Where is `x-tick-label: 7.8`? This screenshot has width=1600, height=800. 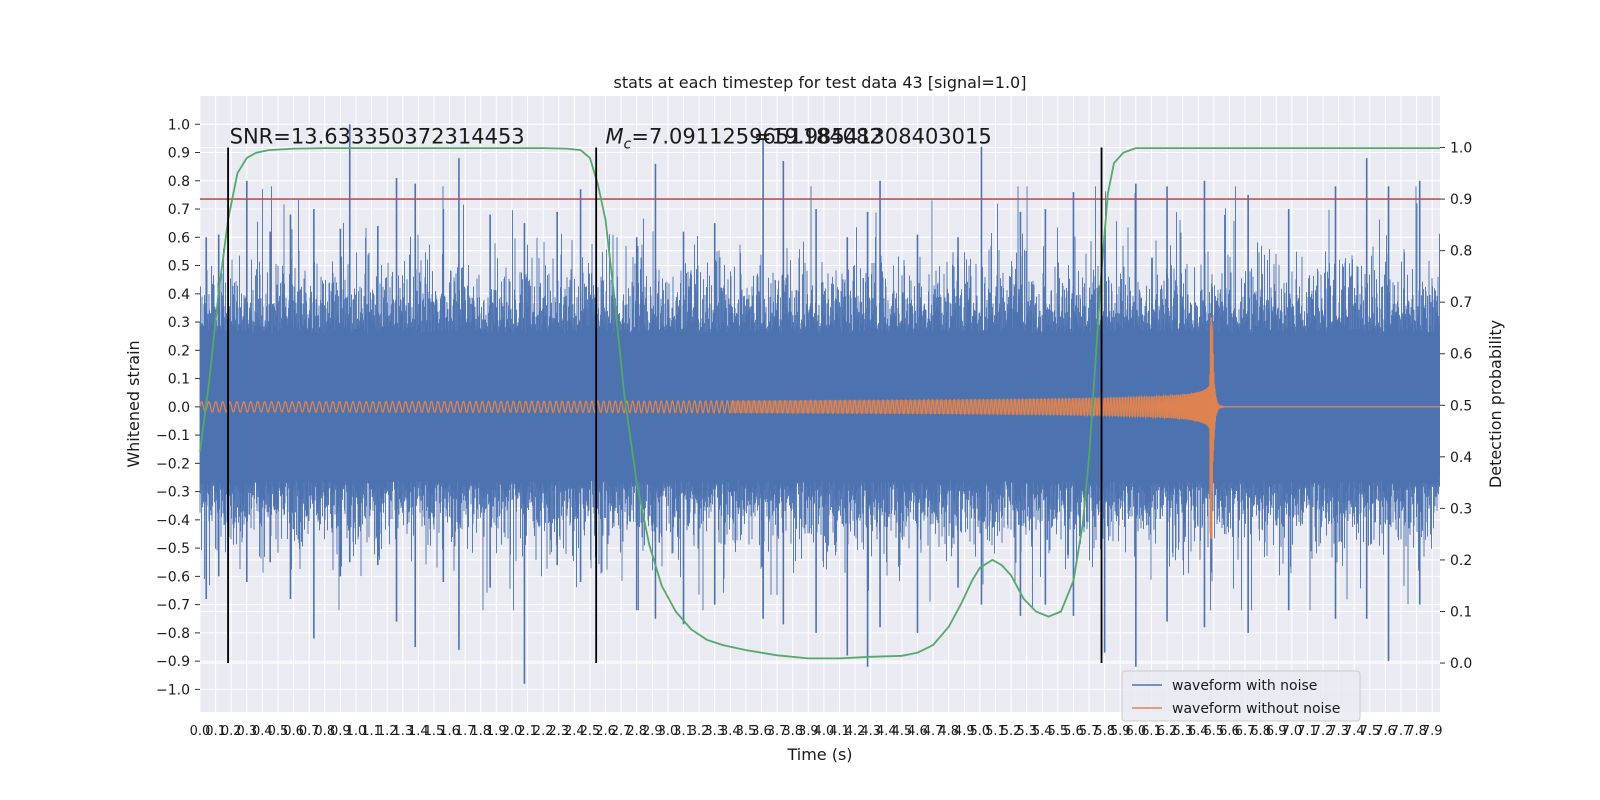
x-tick-label: 7.8 is located at coordinates (1416, 731).